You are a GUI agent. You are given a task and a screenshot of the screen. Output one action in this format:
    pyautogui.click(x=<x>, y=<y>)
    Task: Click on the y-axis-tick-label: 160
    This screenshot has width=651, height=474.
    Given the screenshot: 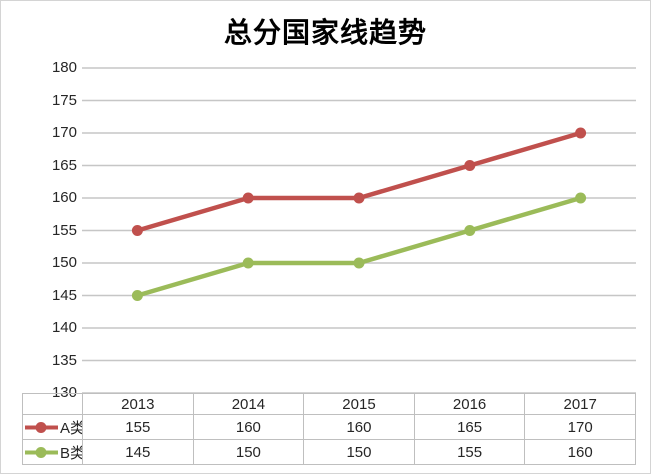 What is the action you would take?
    pyautogui.click(x=64, y=197)
    